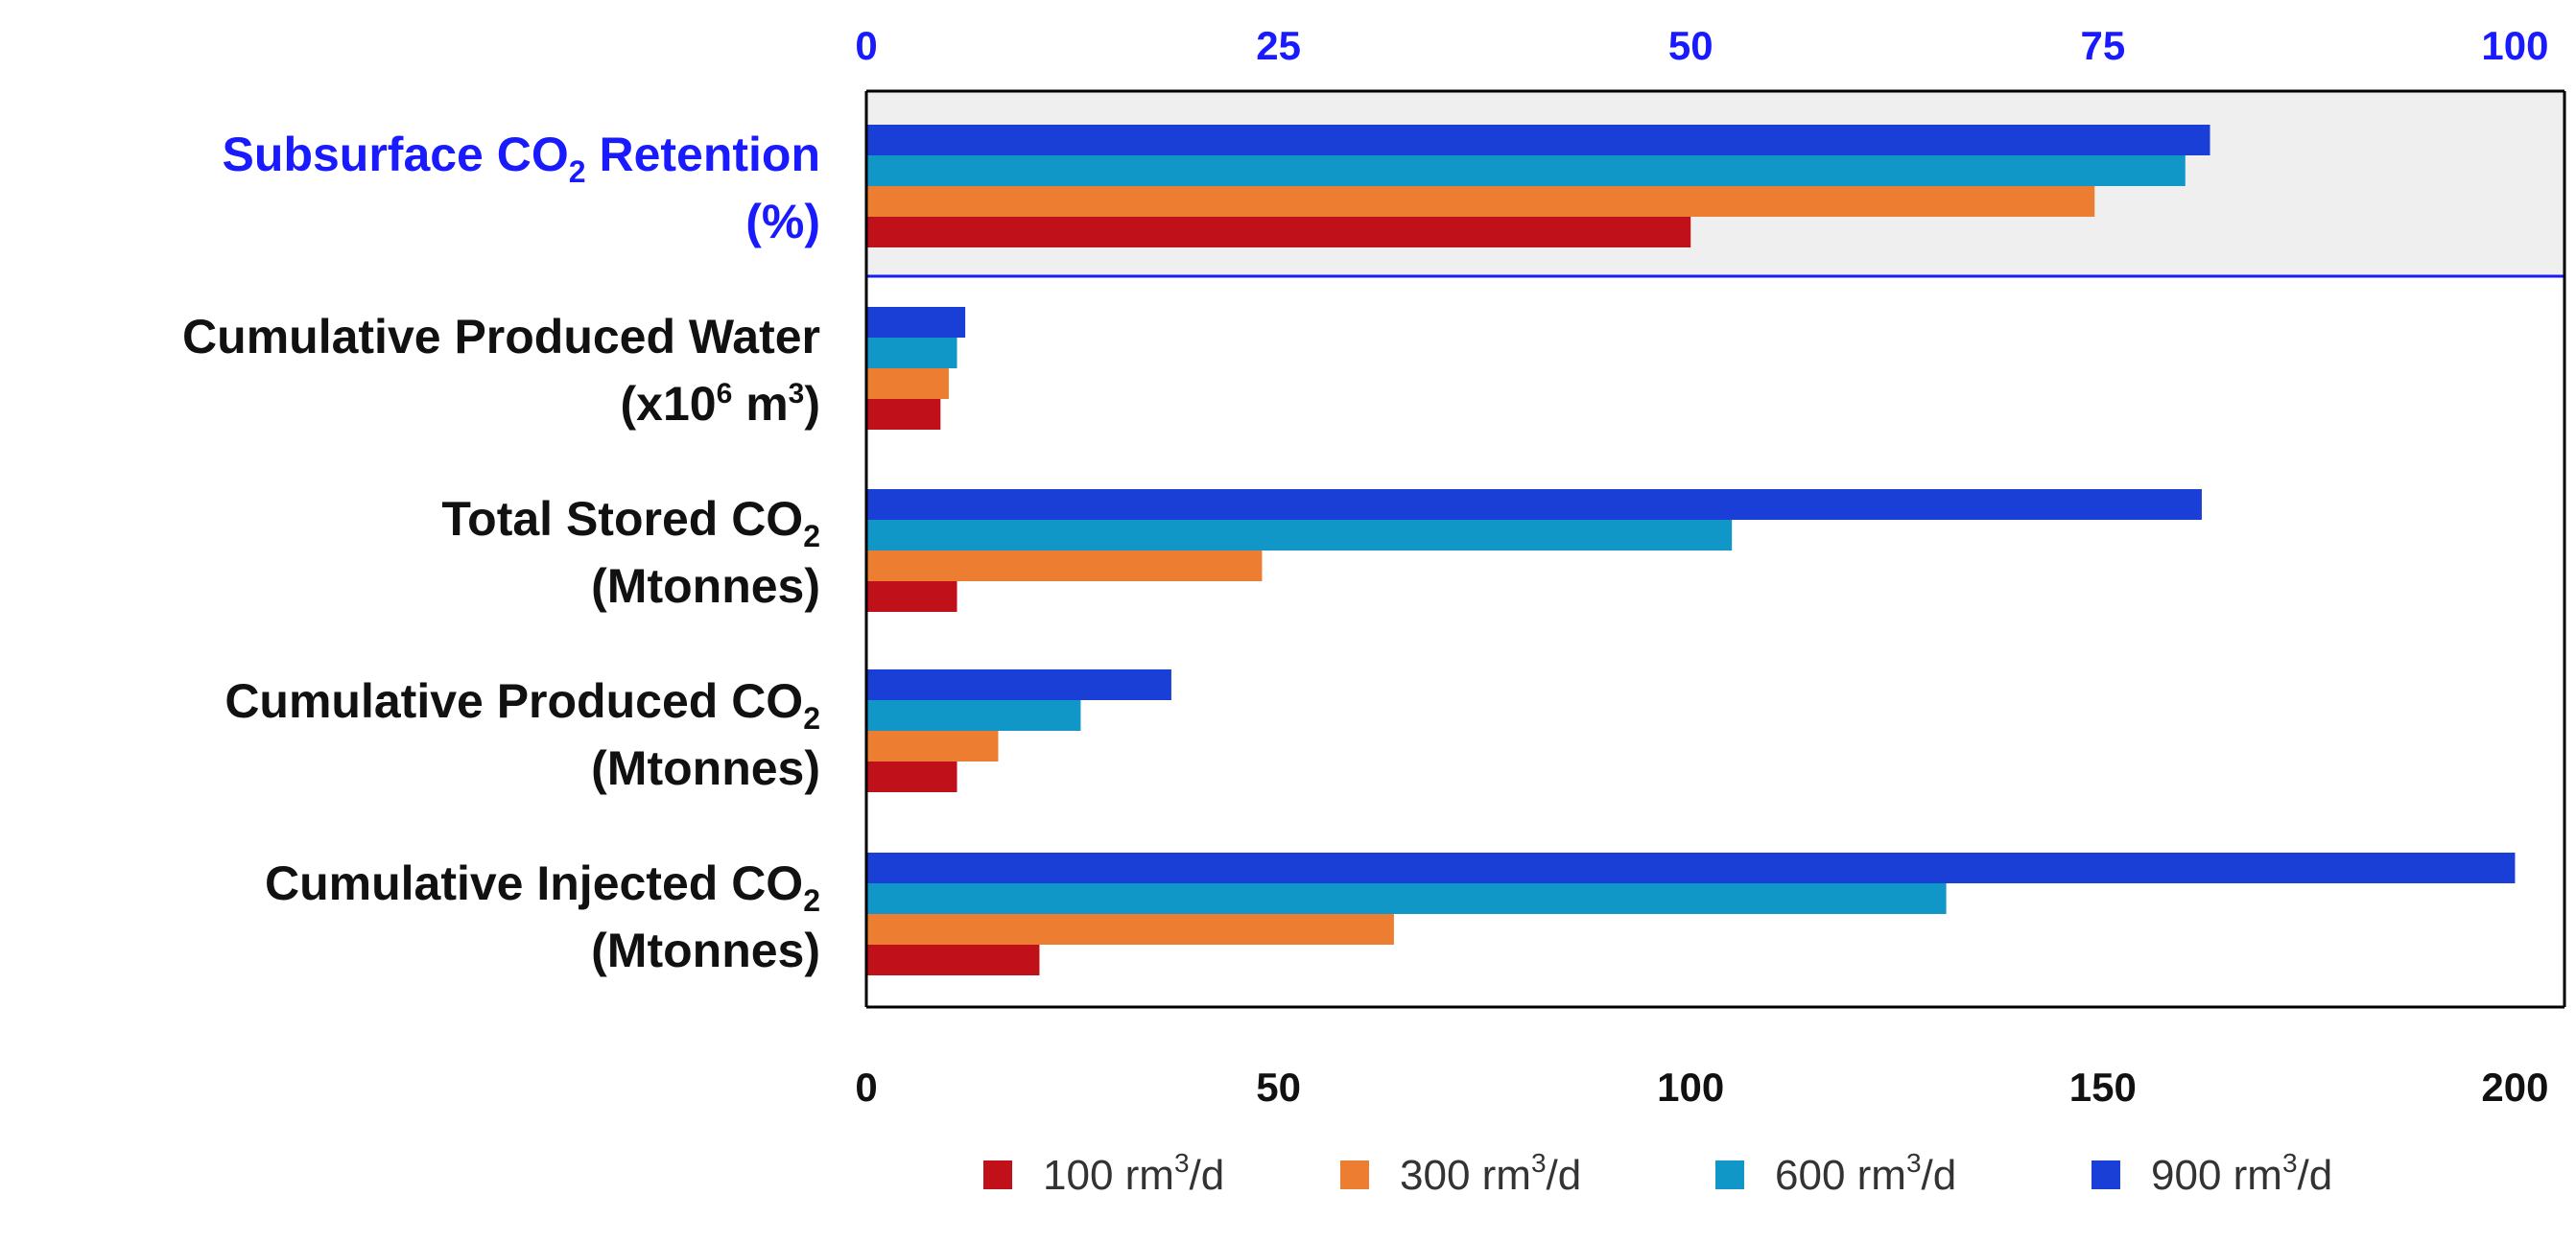 This screenshot has width=2576, height=1242. What do you see at coordinates (720, 404) in the screenshot?
I see `category-unit-produced_water: (x106 m3)` at bounding box center [720, 404].